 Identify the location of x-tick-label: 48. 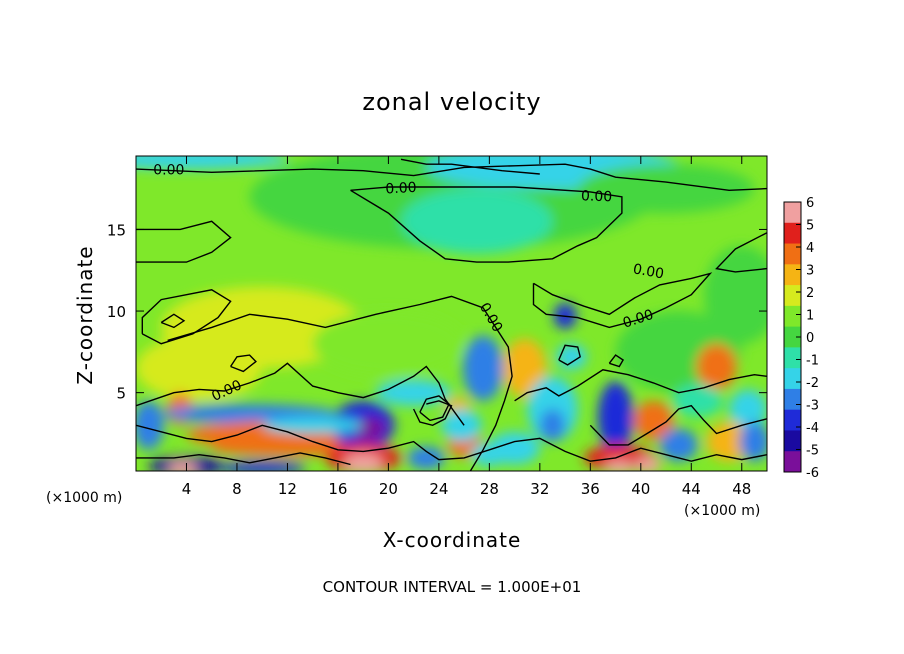
(741, 489).